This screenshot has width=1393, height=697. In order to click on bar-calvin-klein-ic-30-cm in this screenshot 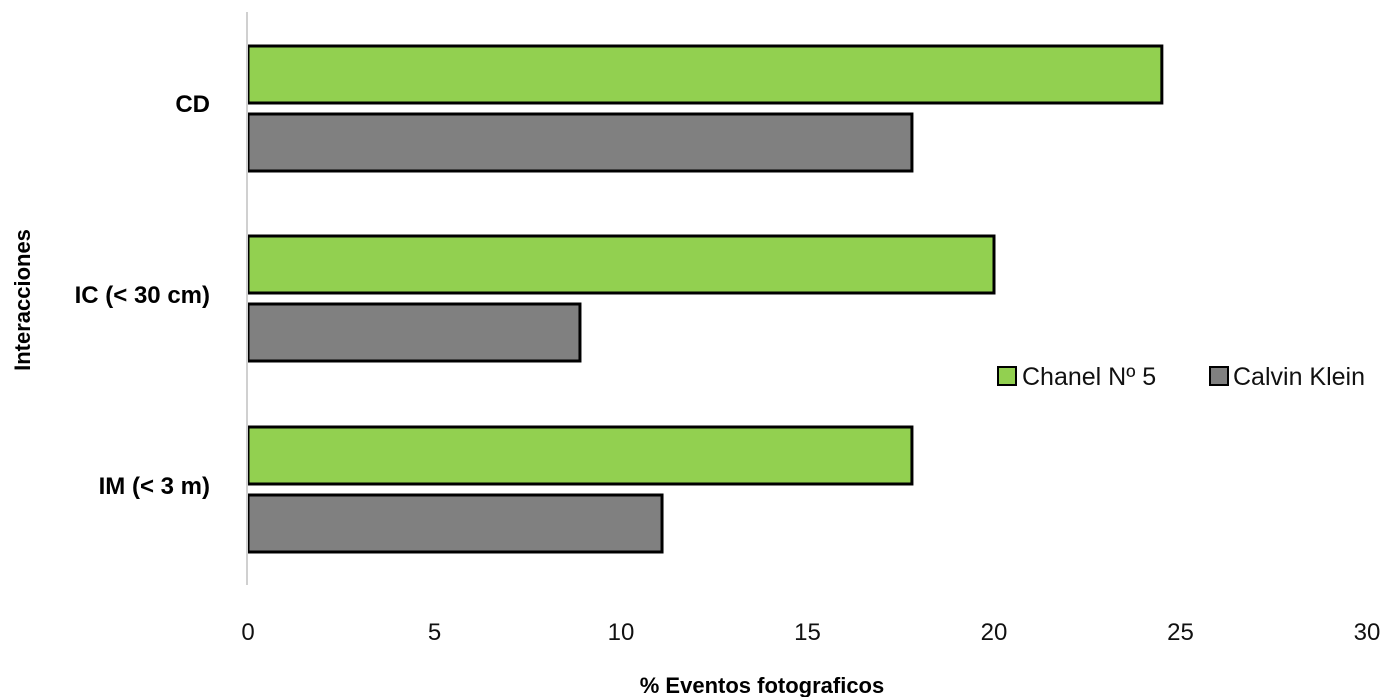, I will do `click(414, 332)`.